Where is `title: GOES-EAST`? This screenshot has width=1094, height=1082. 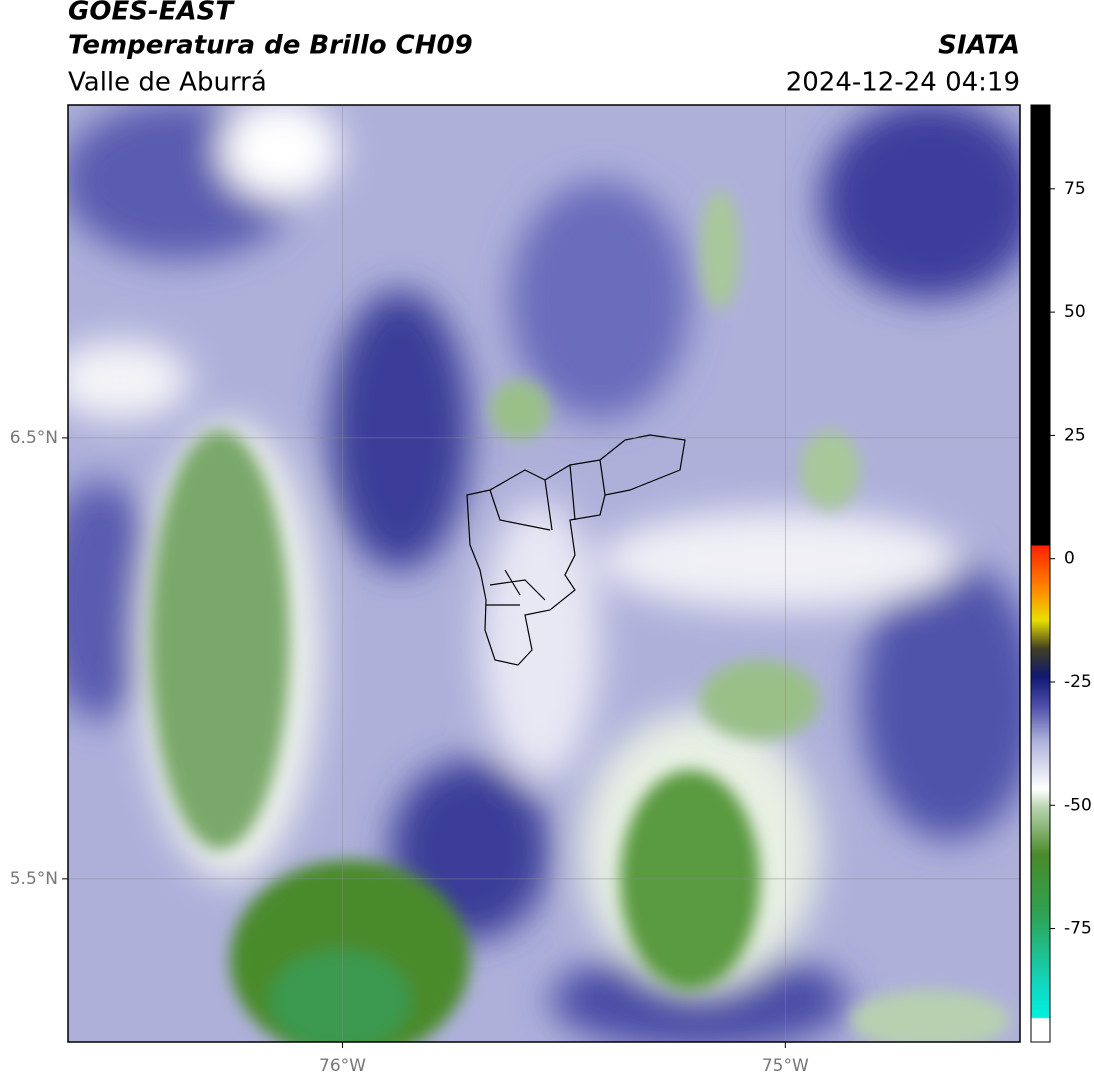
title: GOES-EAST is located at coordinates (151, 13).